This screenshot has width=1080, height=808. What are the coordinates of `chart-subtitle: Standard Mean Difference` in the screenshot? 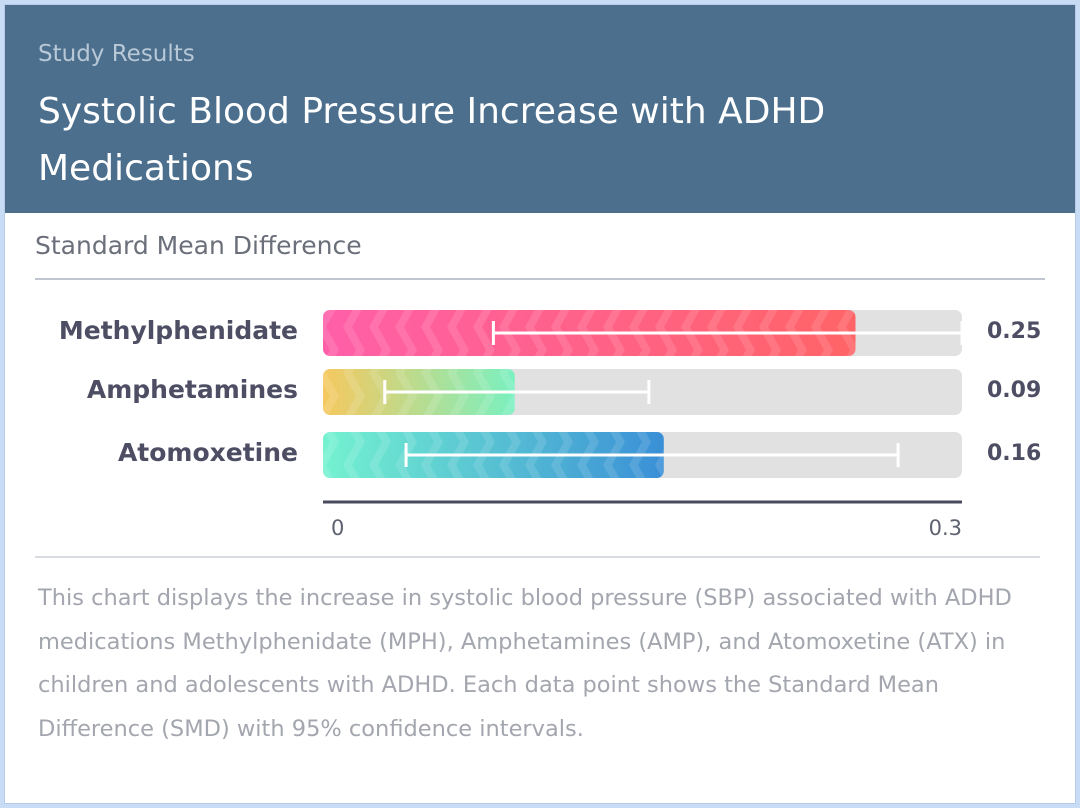 It's located at (198, 245).